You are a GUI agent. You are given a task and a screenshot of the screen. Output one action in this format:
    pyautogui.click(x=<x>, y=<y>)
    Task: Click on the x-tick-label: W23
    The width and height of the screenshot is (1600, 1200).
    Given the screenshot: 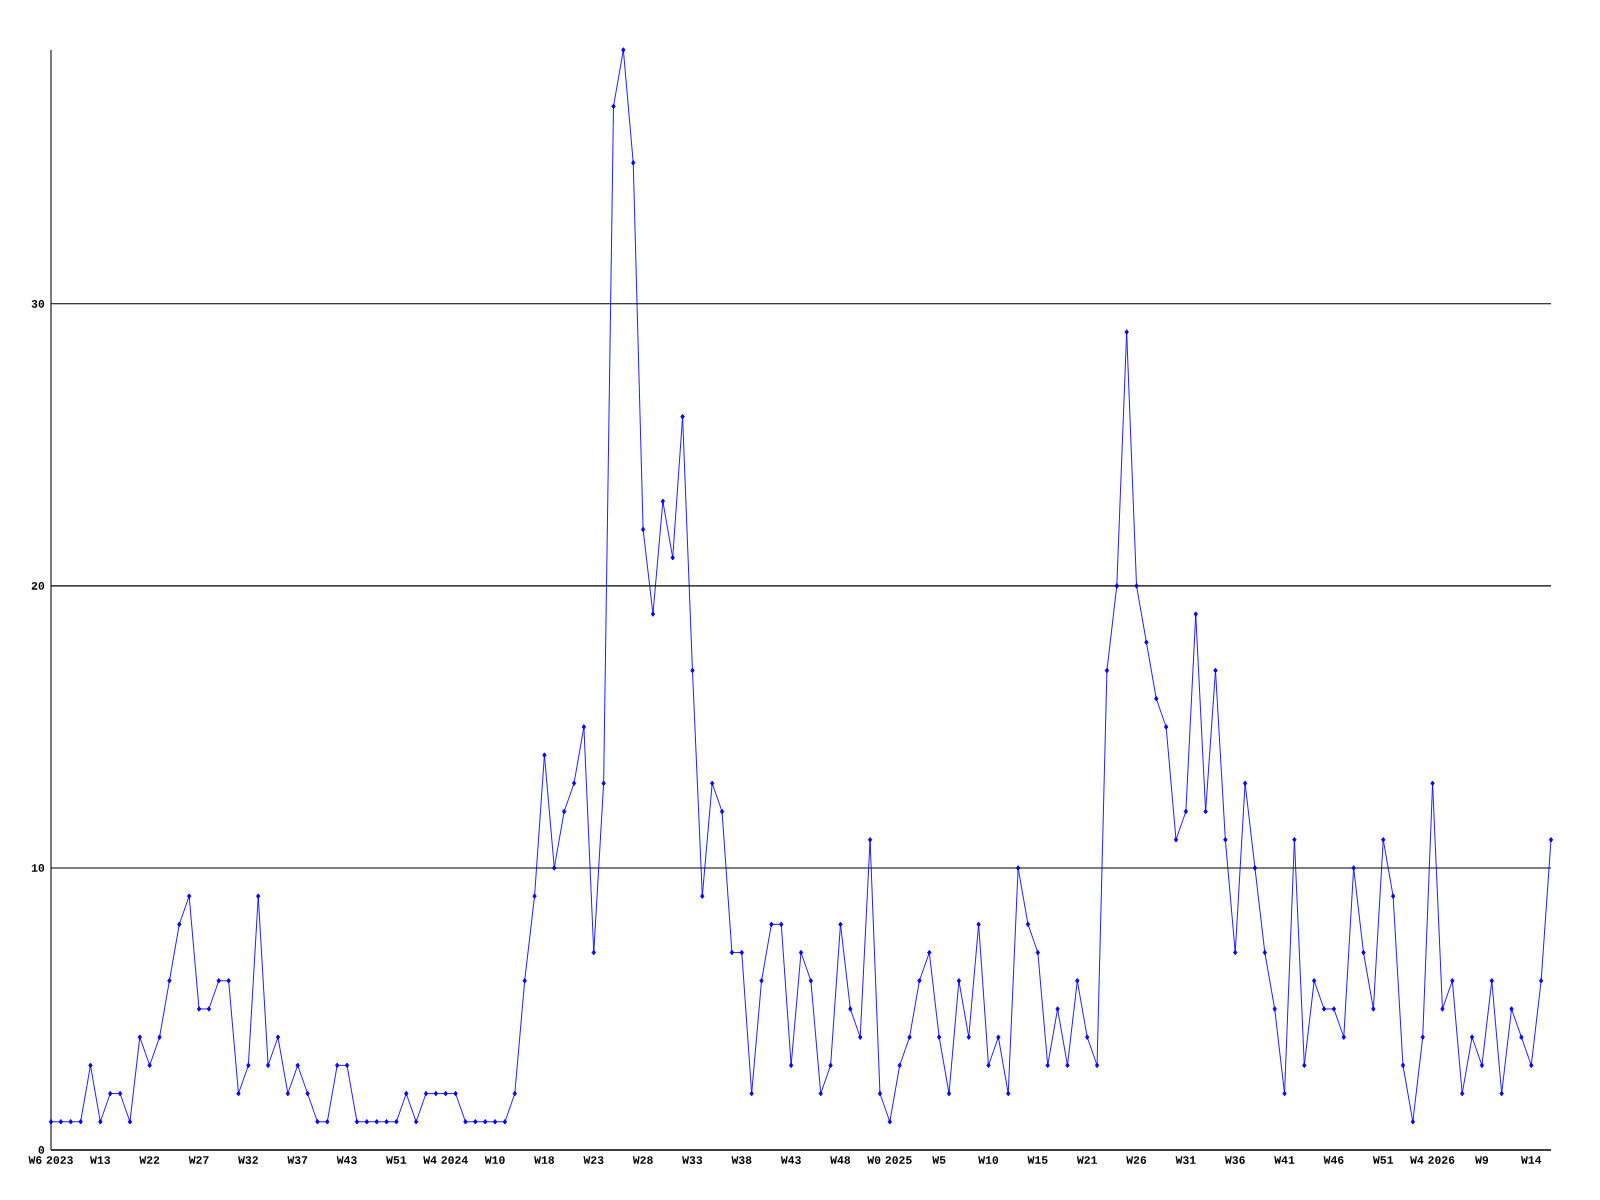 What is the action you would take?
    pyautogui.click(x=593, y=1160)
    